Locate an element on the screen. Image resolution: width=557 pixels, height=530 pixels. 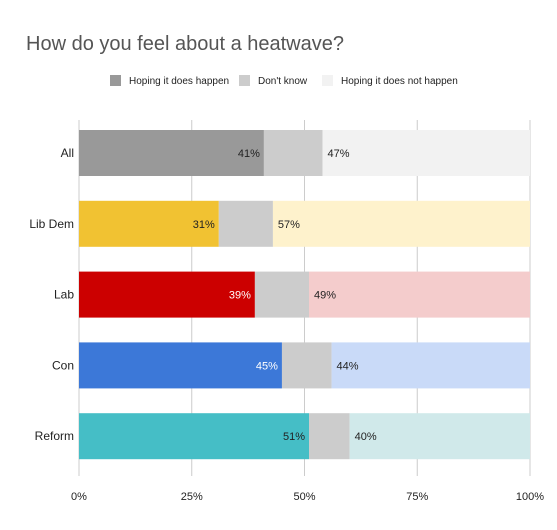
x-tick-label: 0% is located at coordinates (79, 497).